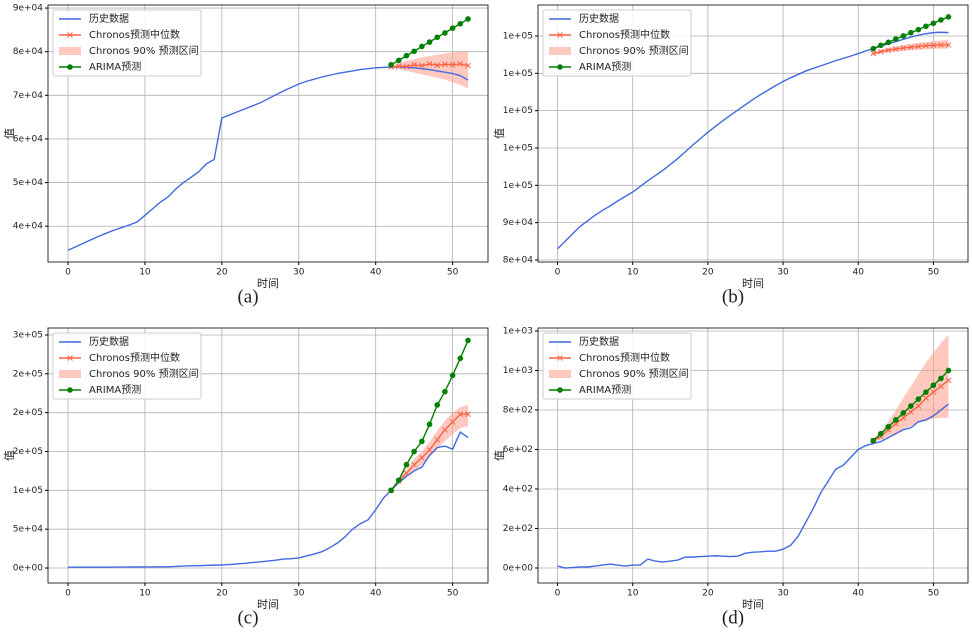 The height and width of the screenshot is (632, 972). I want to click on y-tick-label: 7e+04, so click(28, 96).